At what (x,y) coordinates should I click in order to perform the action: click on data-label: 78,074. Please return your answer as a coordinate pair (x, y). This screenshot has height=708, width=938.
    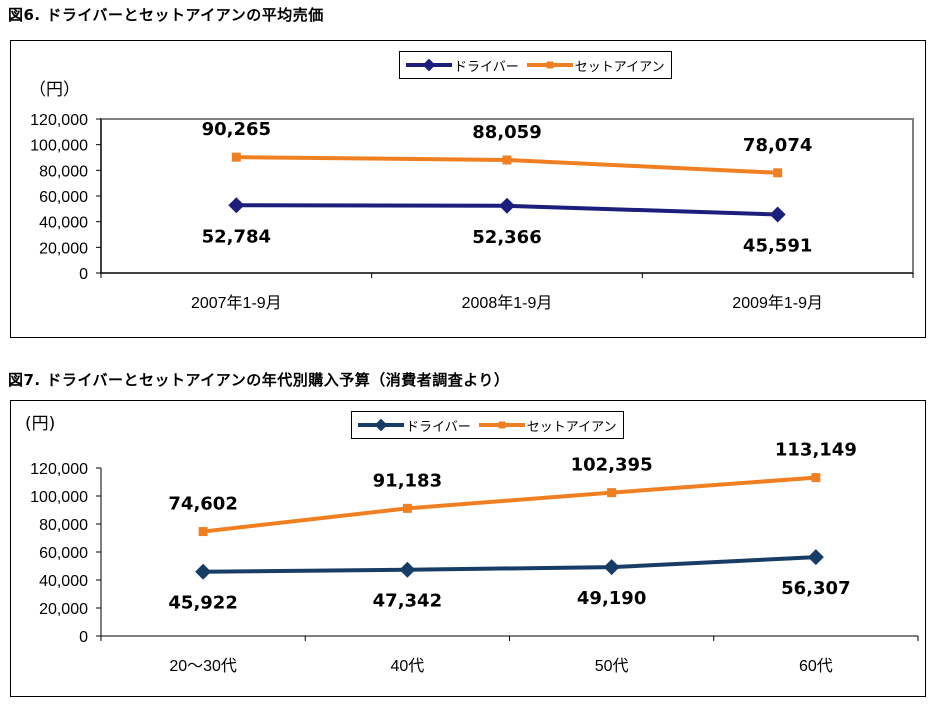
    Looking at the image, I should click on (777, 145).